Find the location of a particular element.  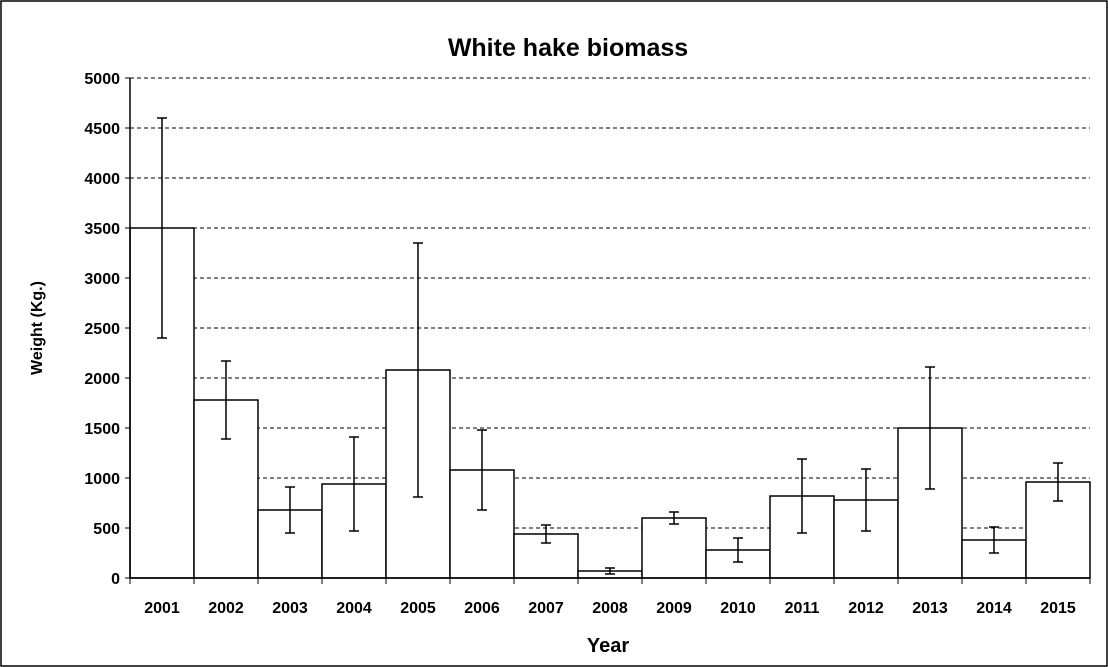

y-tick-label: 3000 is located at coordinates (102, 279).